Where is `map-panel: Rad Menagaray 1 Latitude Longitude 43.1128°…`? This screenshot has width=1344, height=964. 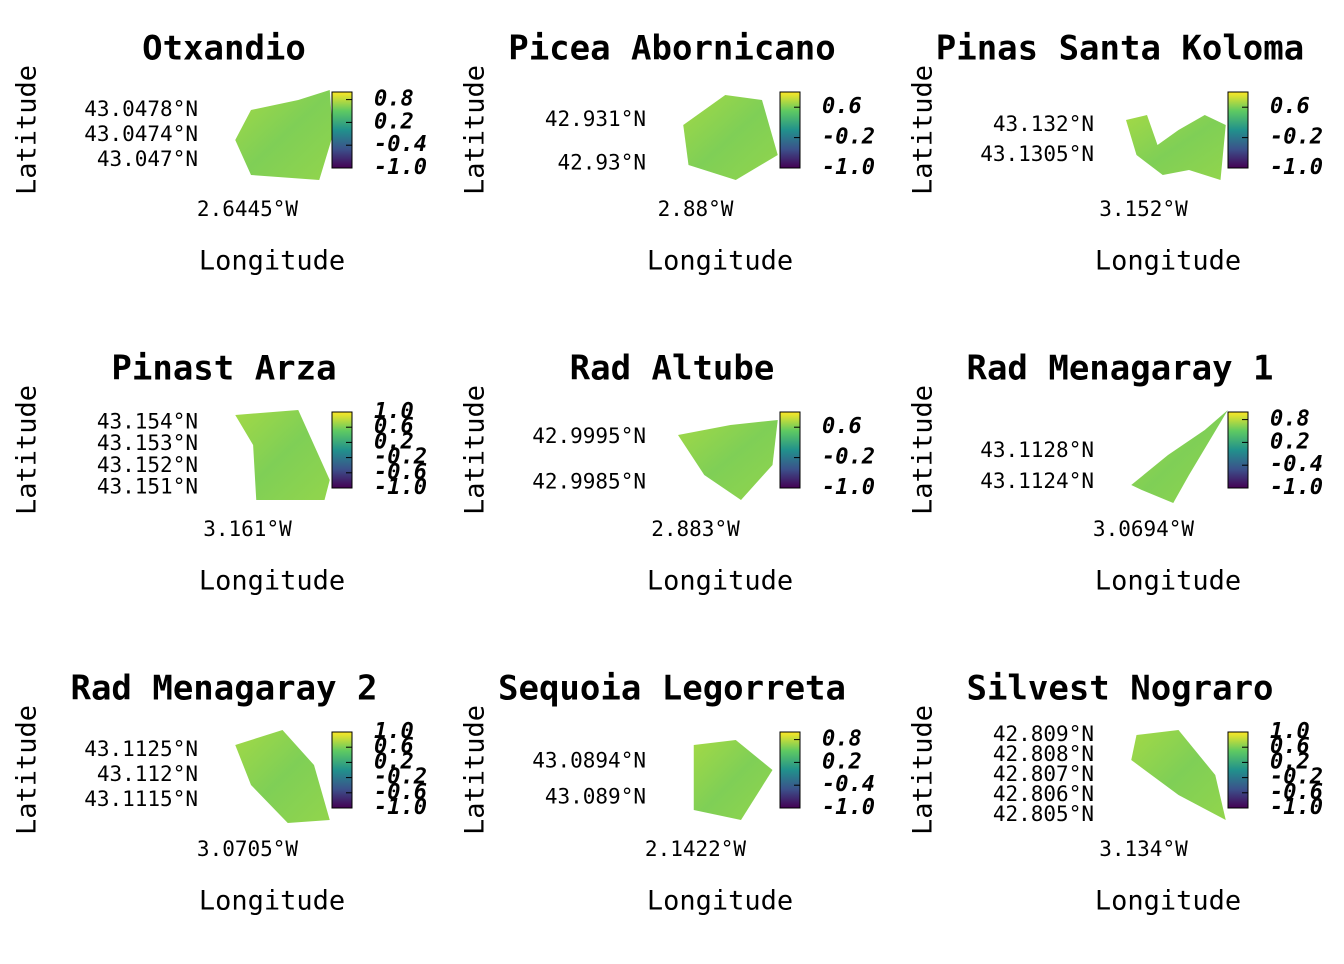 map-panel: Rad Menagaray 1 Latitude Longitude 43.1128°… is located at coordinates (1115, 473).